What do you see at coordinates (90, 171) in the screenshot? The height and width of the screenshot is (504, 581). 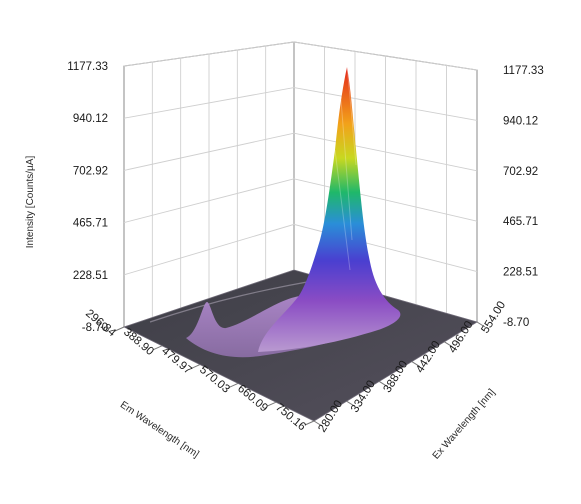 I see `z-tick-label-left: 702.92` at bounding box center [90, 171].